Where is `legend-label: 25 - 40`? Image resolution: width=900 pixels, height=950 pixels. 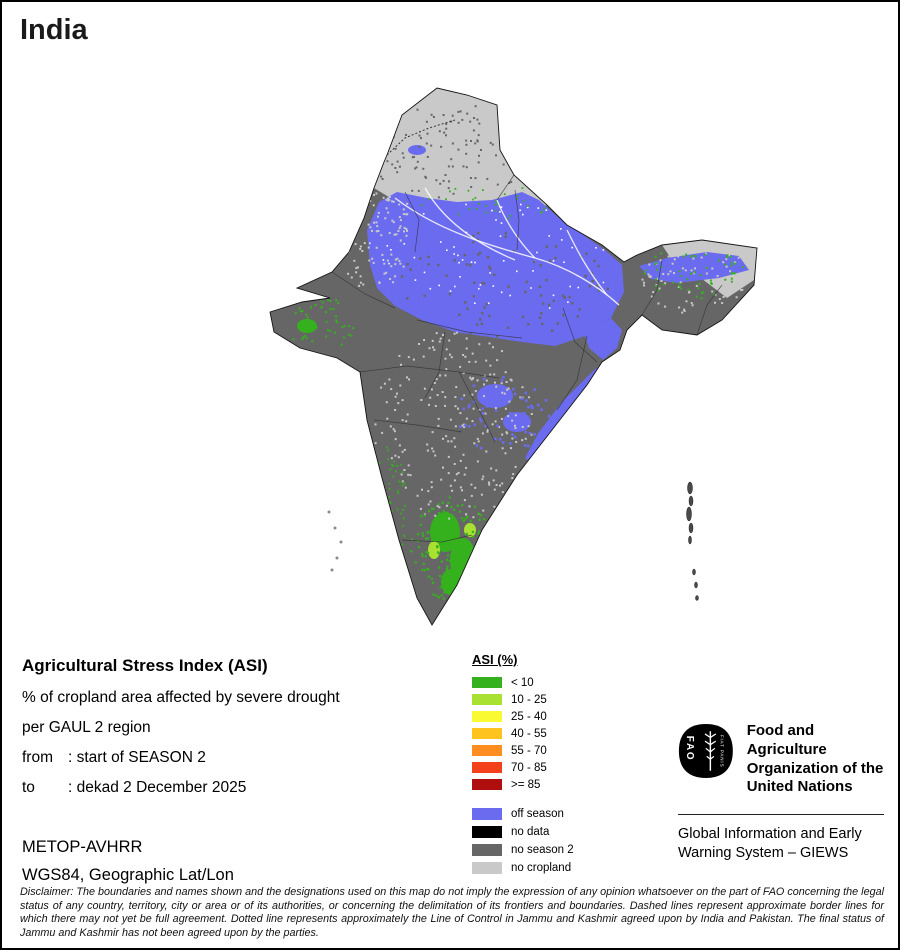
legend-label: 25 - 40 is located at coordinates (529, 716).